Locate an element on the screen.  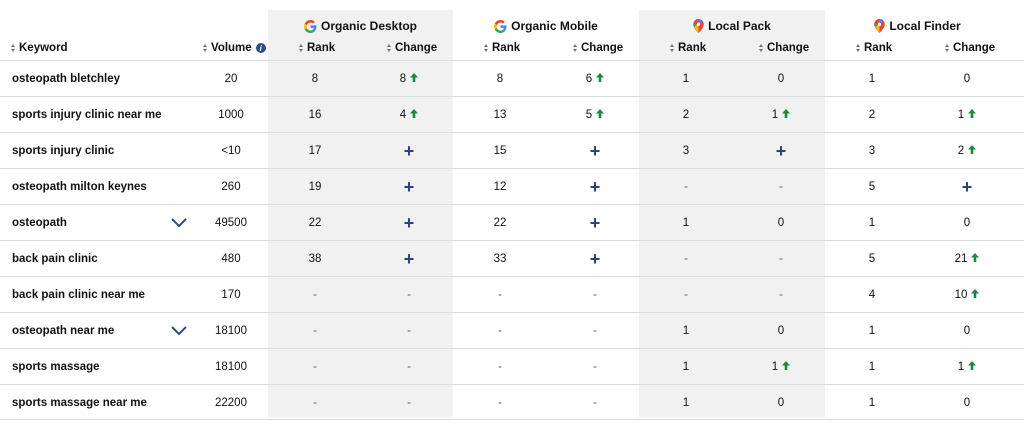
change-value: 0 is located at coordinates (967, 402).